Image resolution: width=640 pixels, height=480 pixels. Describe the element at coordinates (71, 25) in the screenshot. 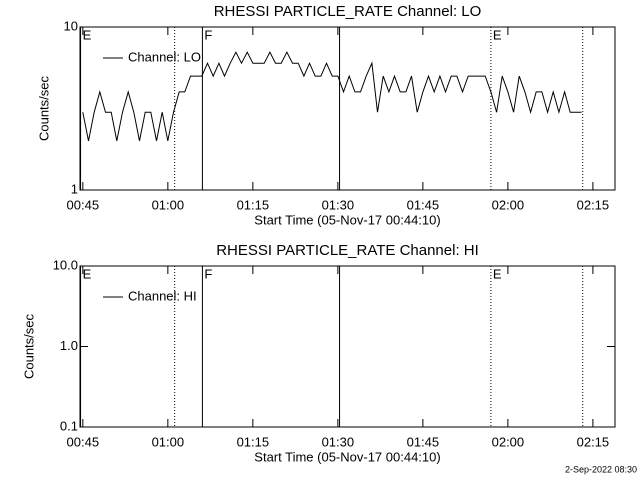

I see `y-tick-label: 10` at that location.